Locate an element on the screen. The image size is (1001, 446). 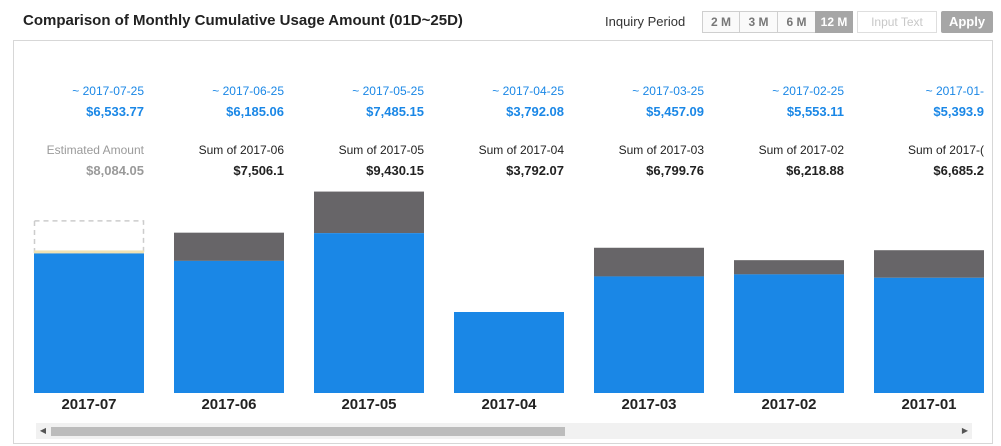
period-date-label: ~ 2017-01- is located at coordinates (954, 91).